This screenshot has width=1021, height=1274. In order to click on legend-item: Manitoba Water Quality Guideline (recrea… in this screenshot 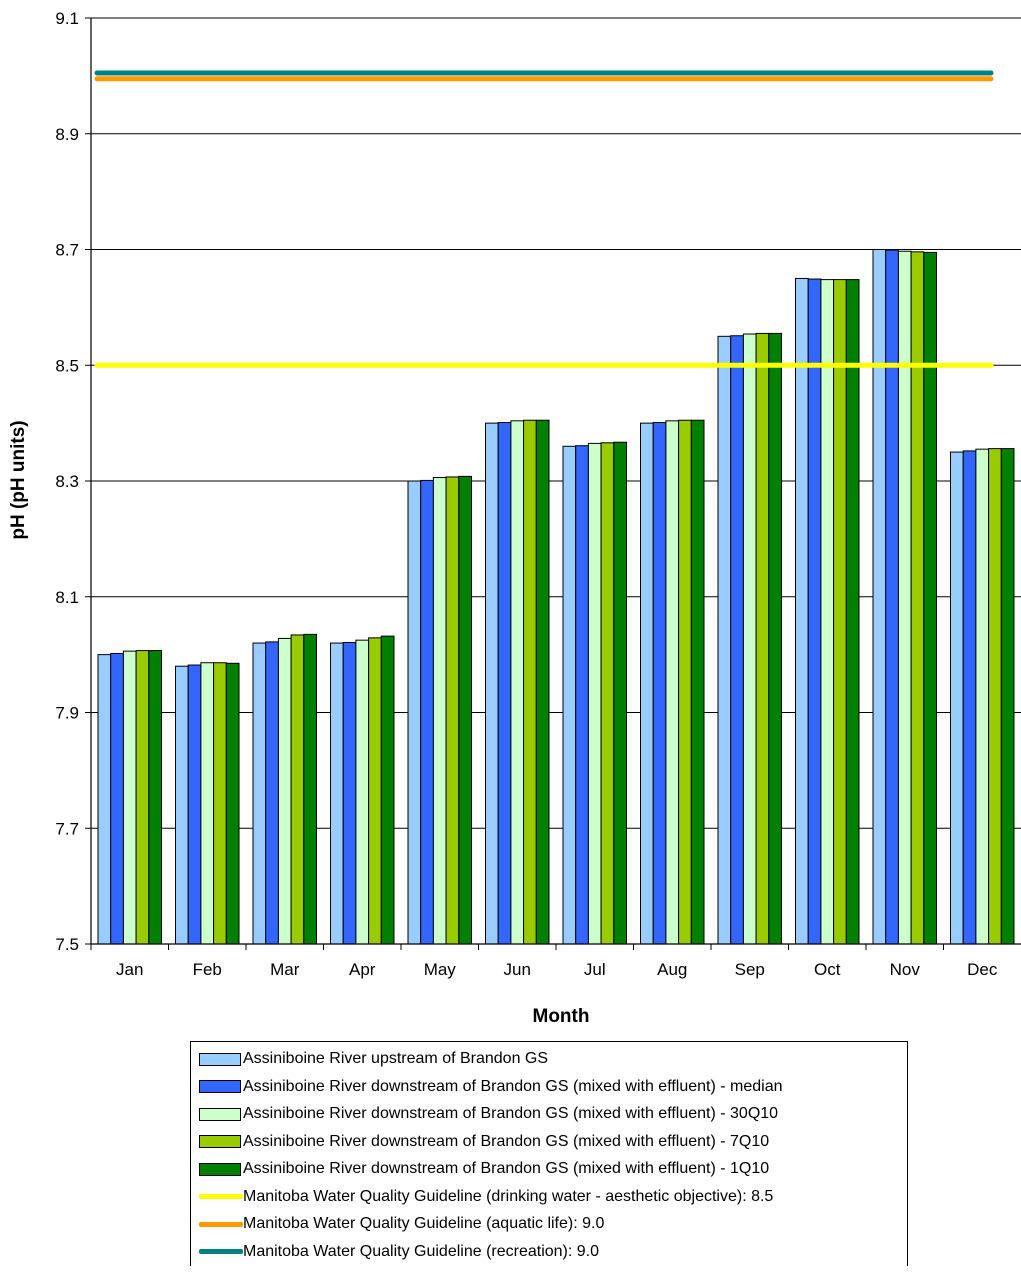, I will do `click(399, 1252)`.